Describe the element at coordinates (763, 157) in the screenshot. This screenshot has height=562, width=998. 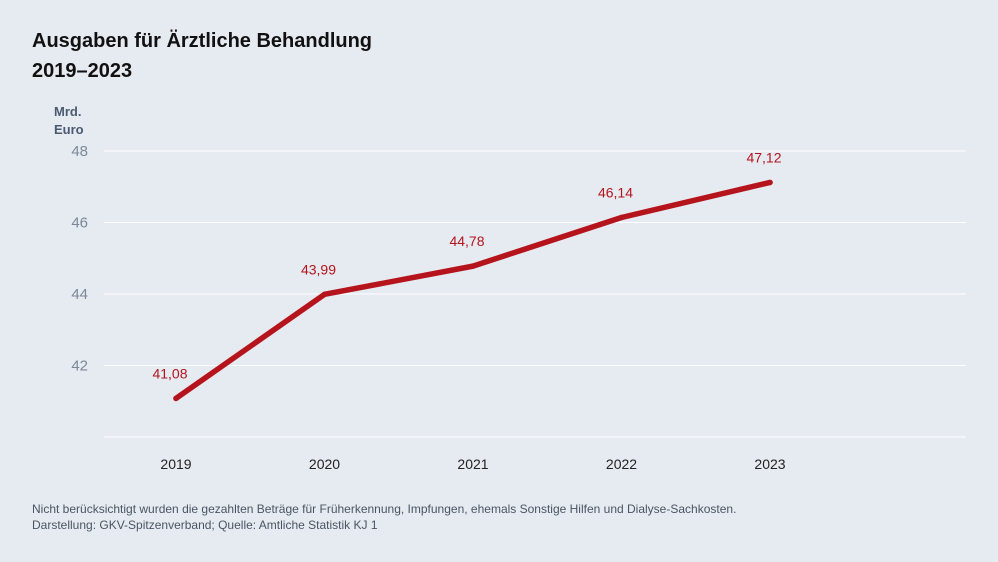
I see `data-label: 47,12` at that location.